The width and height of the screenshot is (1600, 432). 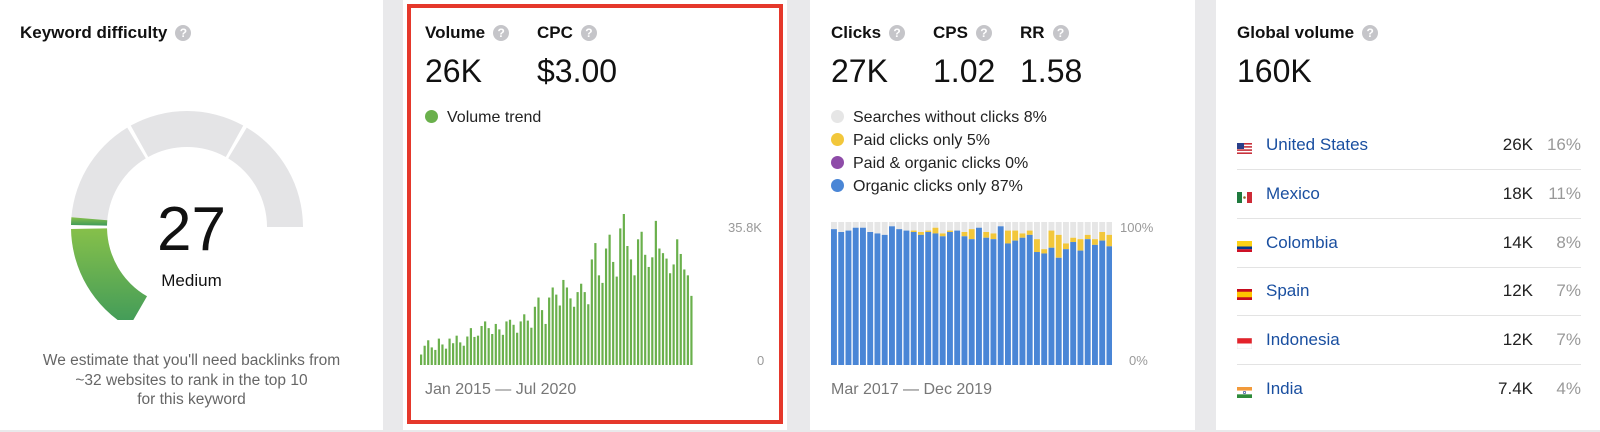 What do you see at coordinates (1409, 389) in the screenshot?
I see `country-row: India 7.4K 4%` at bounding box center [1409, 389].